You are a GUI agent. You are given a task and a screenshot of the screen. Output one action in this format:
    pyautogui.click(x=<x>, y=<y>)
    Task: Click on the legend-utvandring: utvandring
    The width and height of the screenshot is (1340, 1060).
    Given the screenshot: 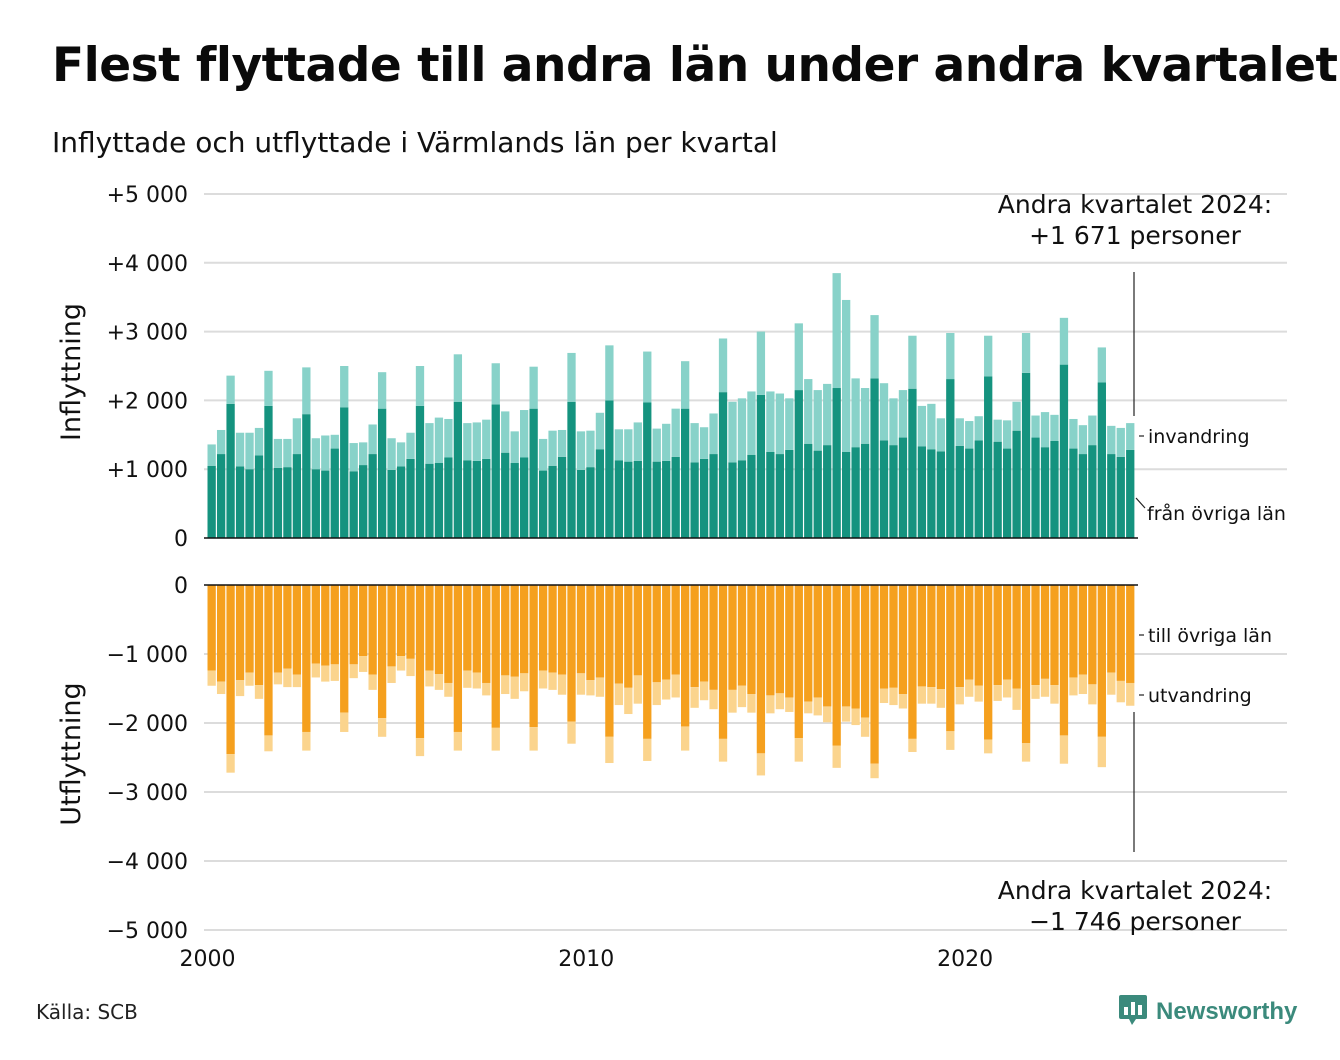 What is the action you would take?
    pyautogui.click(x=1200, y=696)
    